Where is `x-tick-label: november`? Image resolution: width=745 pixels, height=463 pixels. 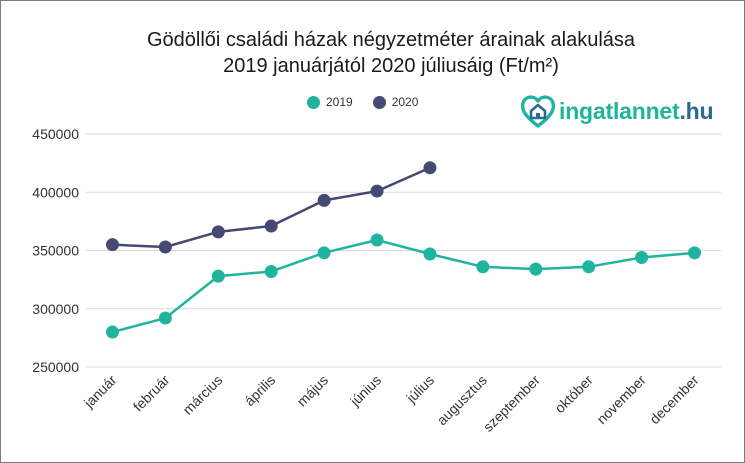
x-tick-label: november is located at coordinates (621, 400).